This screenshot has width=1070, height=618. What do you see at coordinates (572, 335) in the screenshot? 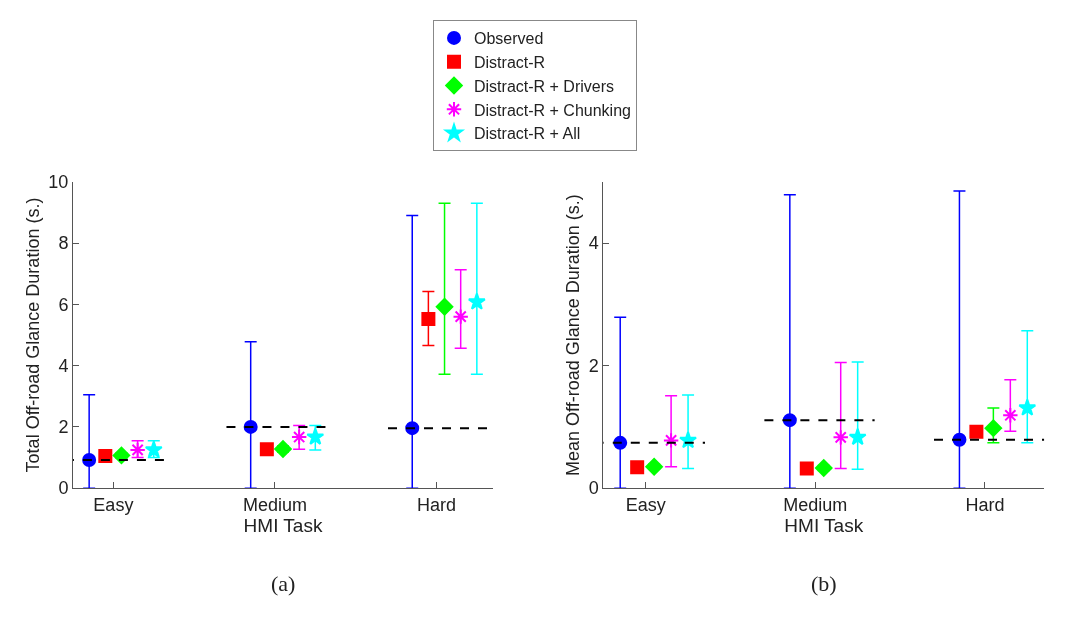
I see `y-axis-title: Mean Off-road Glance Duration (s.)` at bounding box center [572, 335].